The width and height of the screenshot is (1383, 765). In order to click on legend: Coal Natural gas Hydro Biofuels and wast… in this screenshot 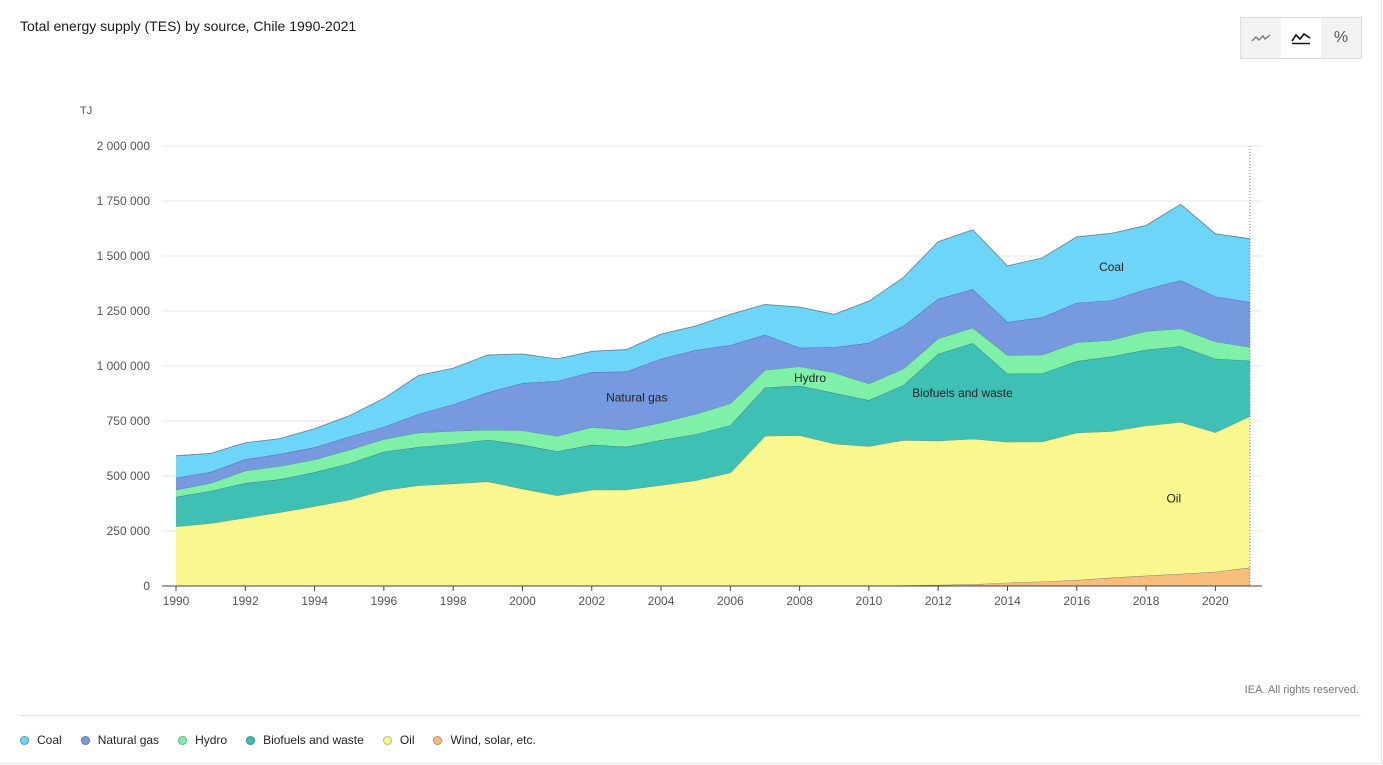, I will do `click(287, 740)`.